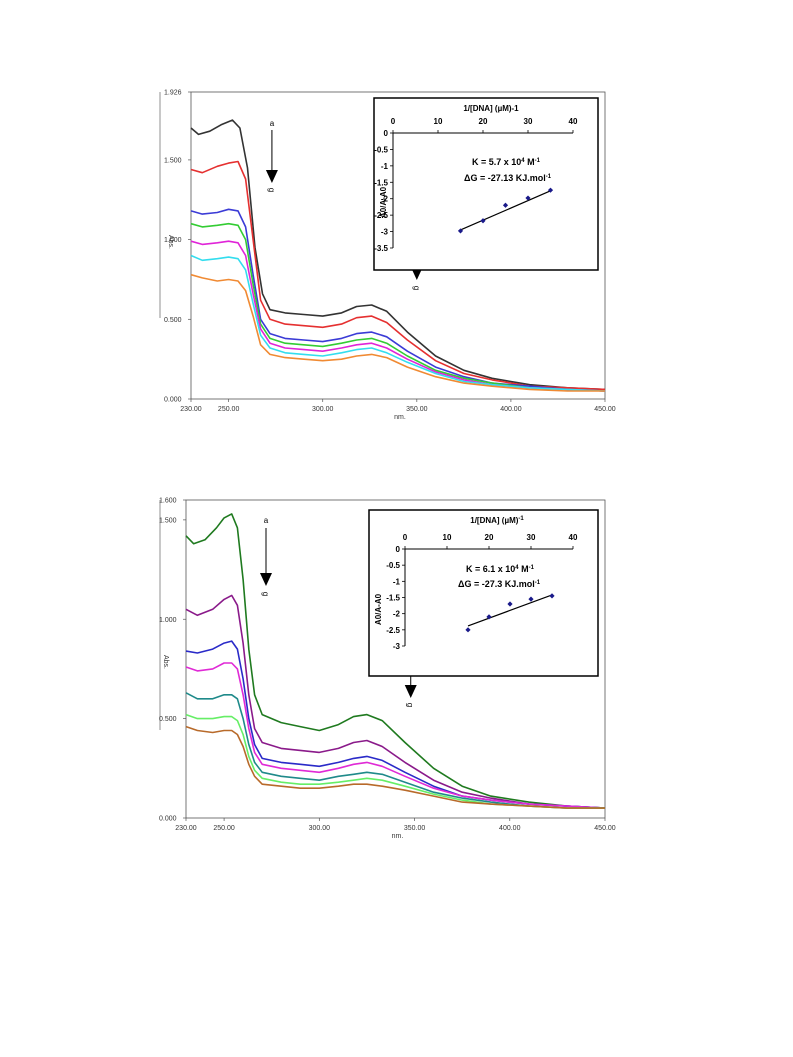  I want to click on inset-annotation-k: K = 5.7 x 104 M-1, so click(506, 162).